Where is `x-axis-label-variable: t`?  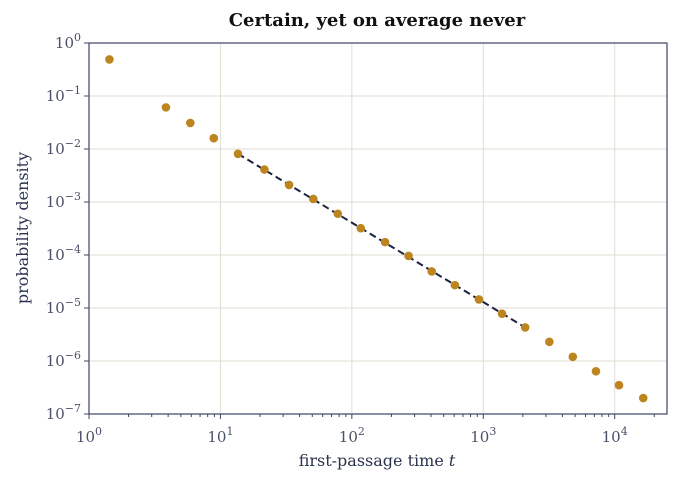 x-axis-label-variable: t is located at coordinates (452, 460).